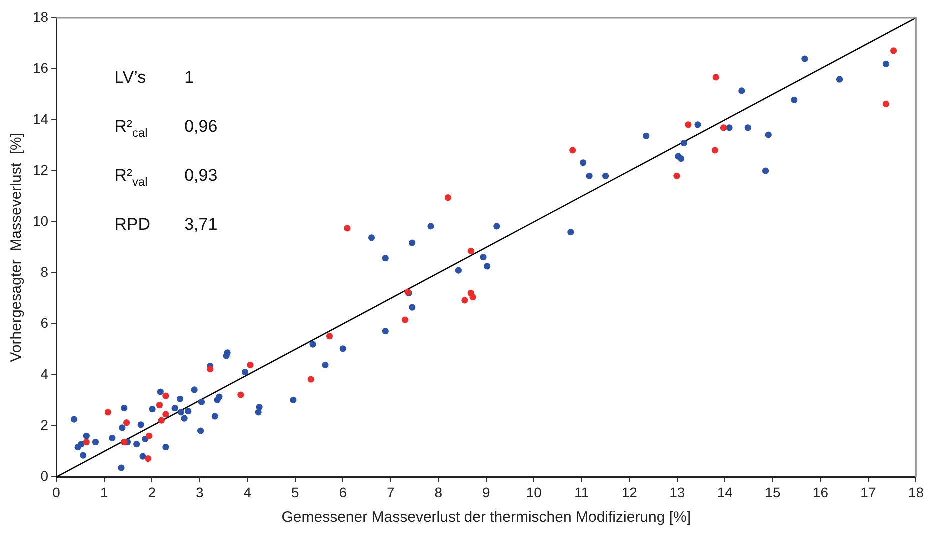 This screenshot has width=927, height=535. What do you see at coordinates (130, 77) in the screenshot?
I see `annotation: LV’s` at bounding box center [130, 77].